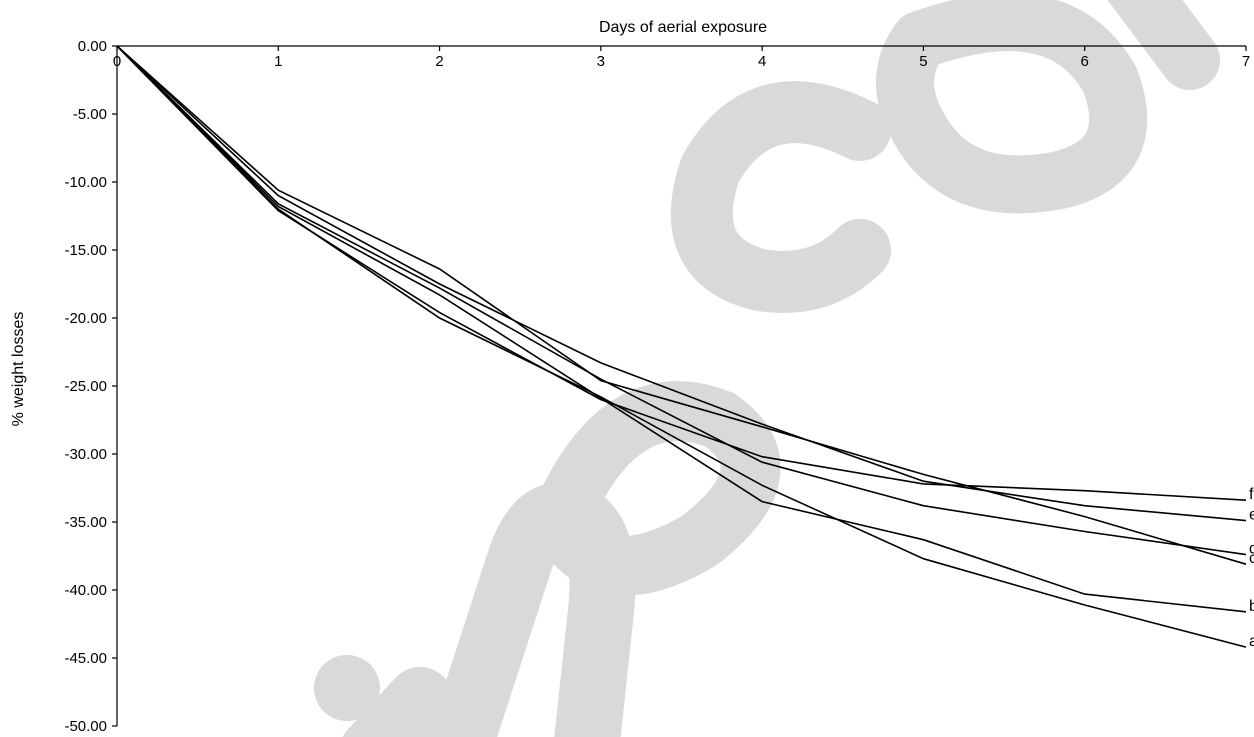 Image resolution: width=1254 pixels, height=737 pixels. I want to click on y-tick-label: -50.00, so click(85, 726).